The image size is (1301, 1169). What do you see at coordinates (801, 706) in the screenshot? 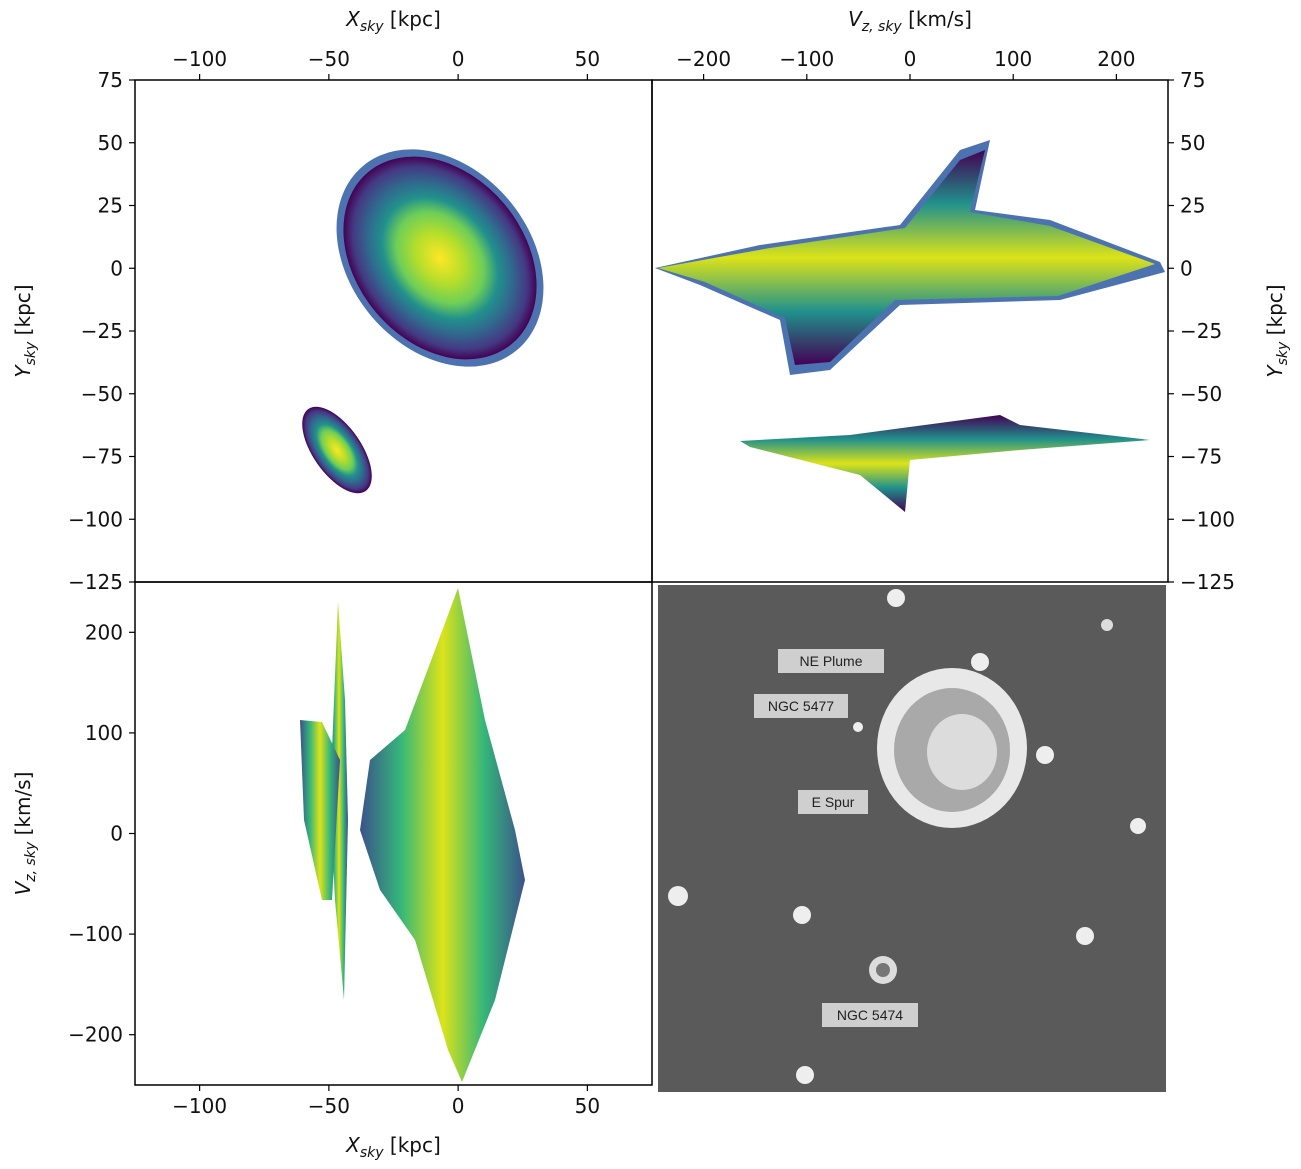
I see `image-label: NGC 5477` at bounding box center [801, 706].